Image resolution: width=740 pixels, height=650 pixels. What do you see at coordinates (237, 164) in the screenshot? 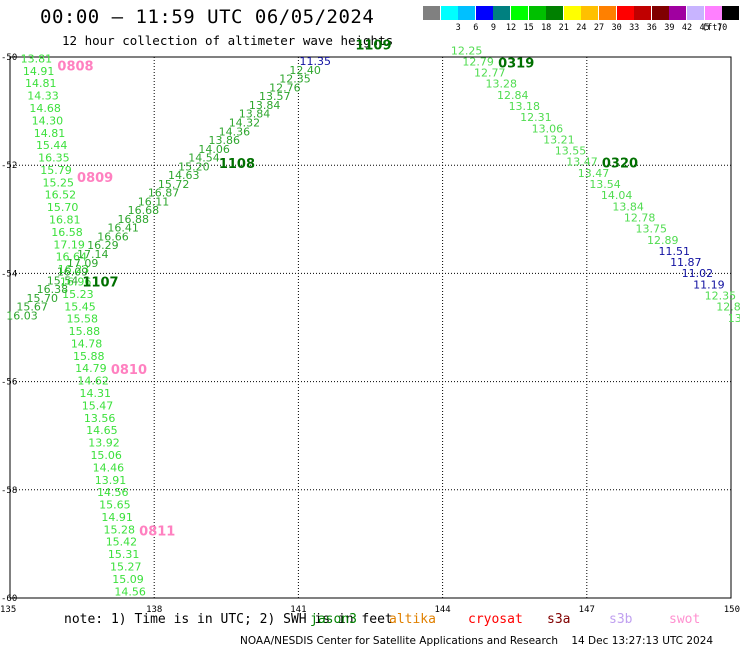
I see `pass-time-label: 1108` at bounding box center [237, 164].